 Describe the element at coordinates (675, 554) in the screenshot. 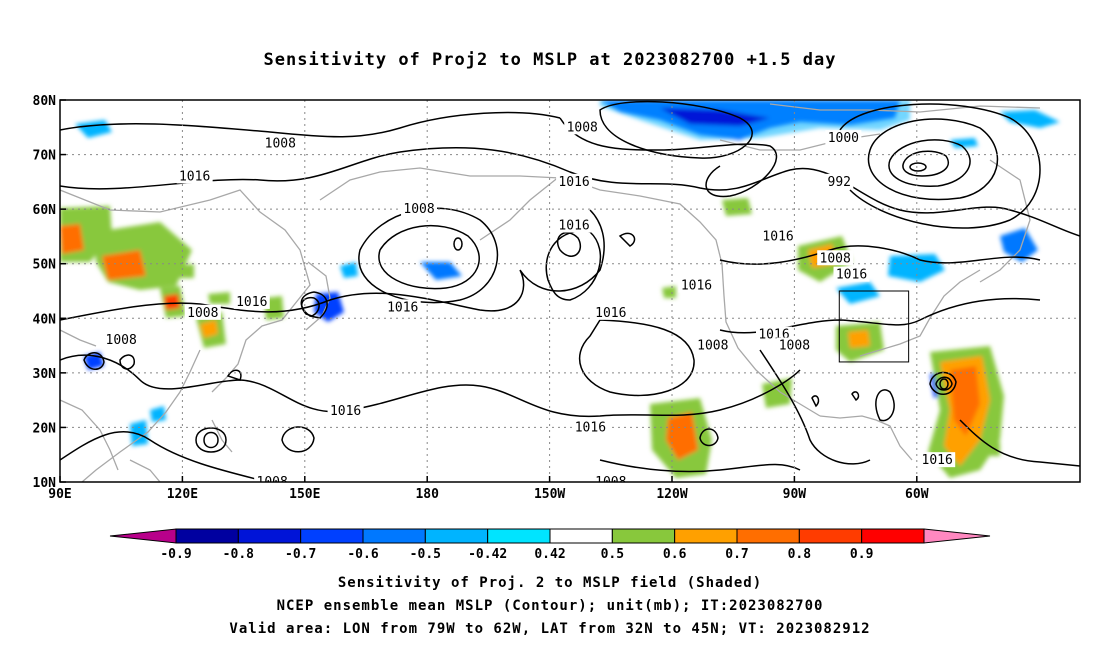

I see `colorbar-level-label: 0.6` at that location.